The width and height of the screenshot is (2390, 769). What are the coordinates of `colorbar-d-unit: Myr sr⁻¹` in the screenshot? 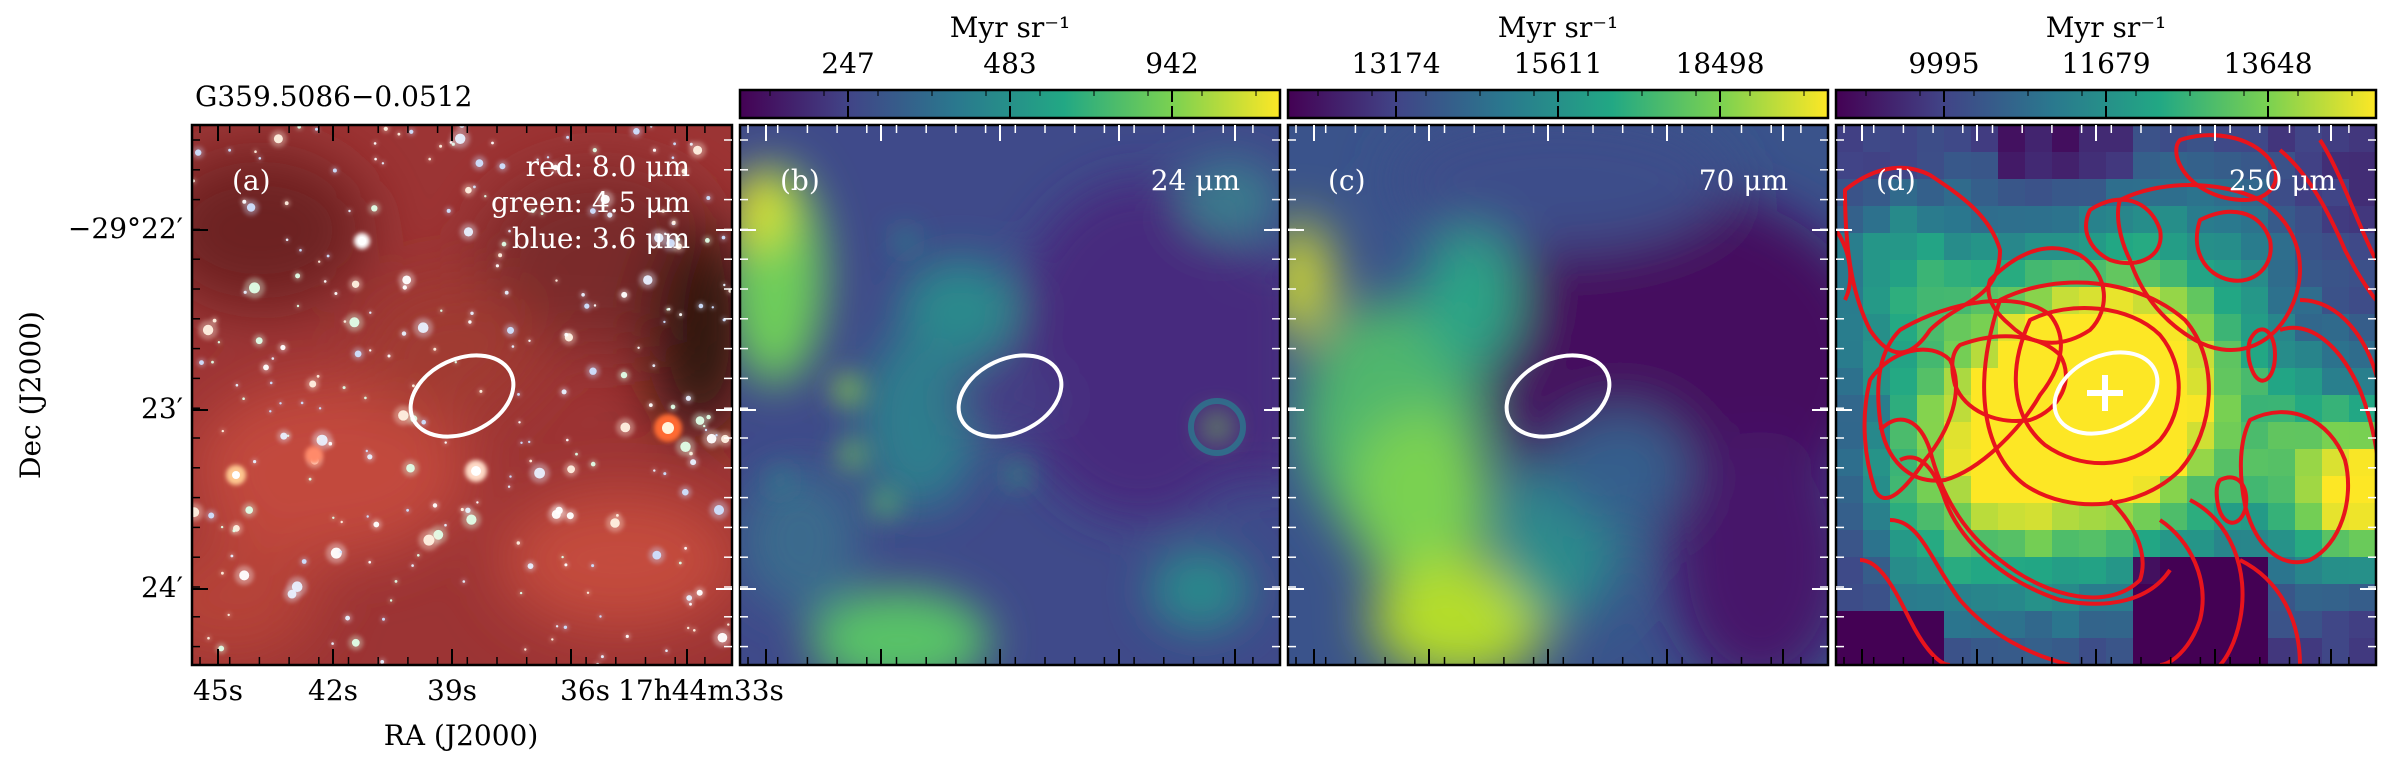 It's located at (2106, 27).